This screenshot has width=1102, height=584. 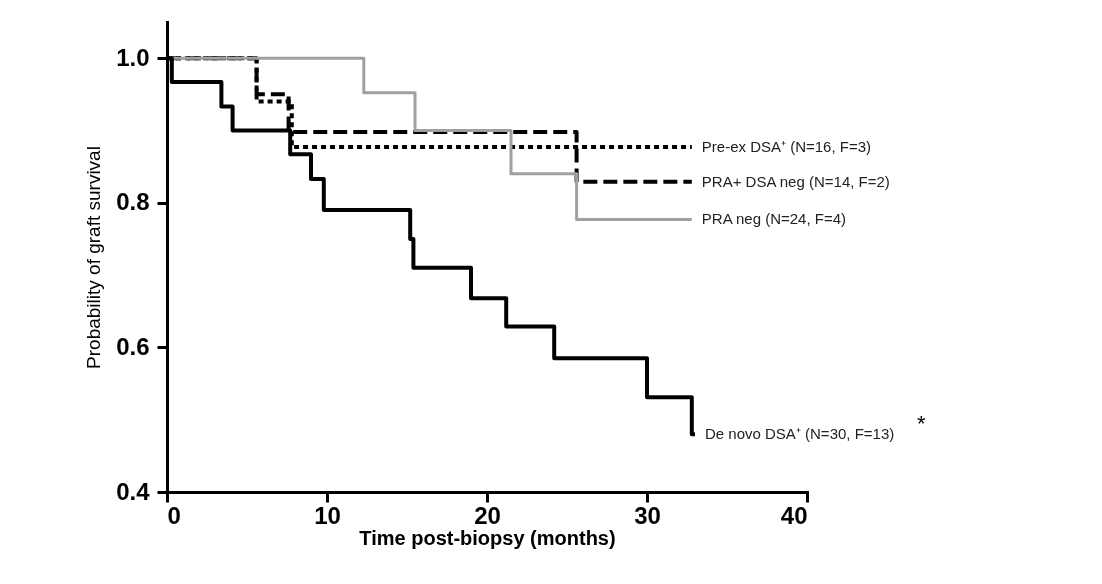 I want to click on series-label: PRA neg (N=24, F=4), so click(x=774, y=219).